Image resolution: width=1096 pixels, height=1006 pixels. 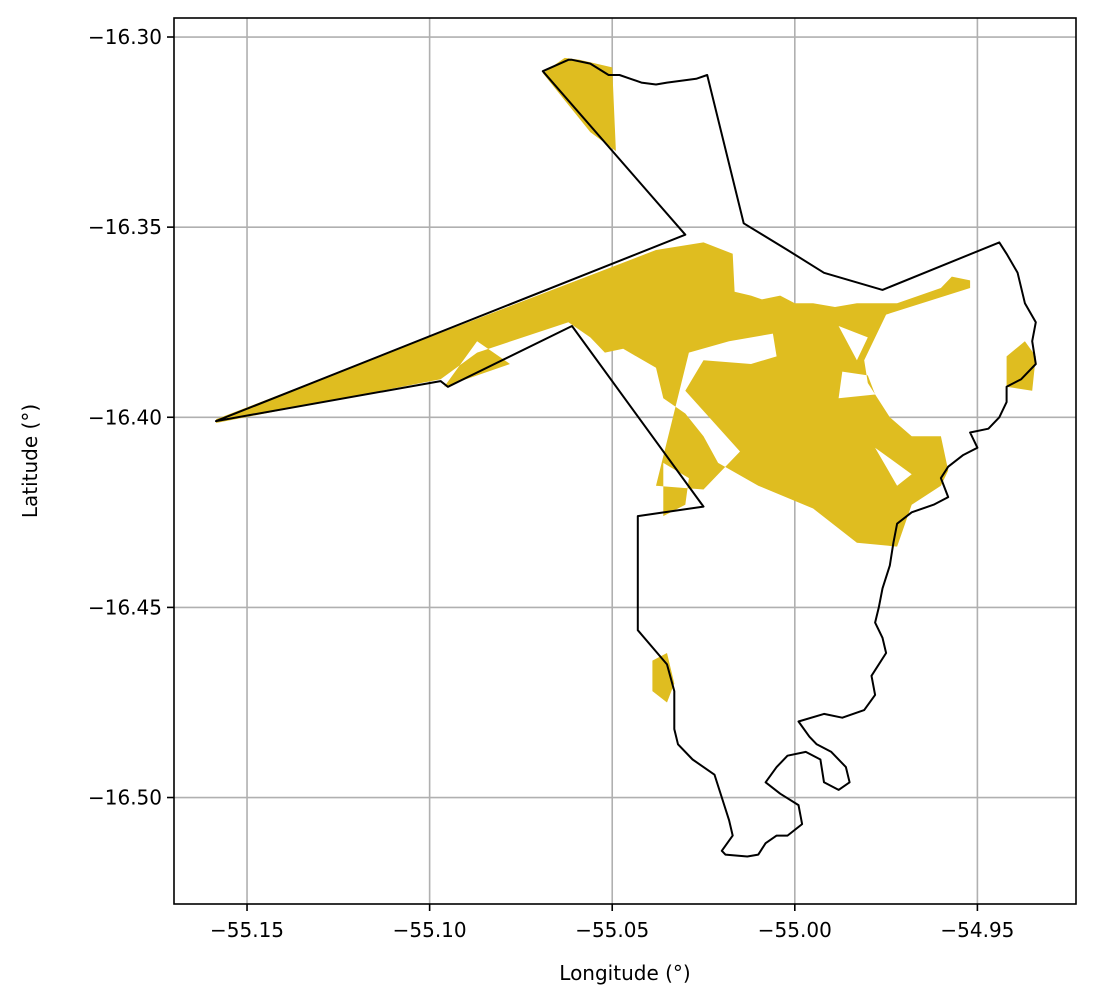 I want to click on x-tick-label: −55.05, so click(x=612, y=930).